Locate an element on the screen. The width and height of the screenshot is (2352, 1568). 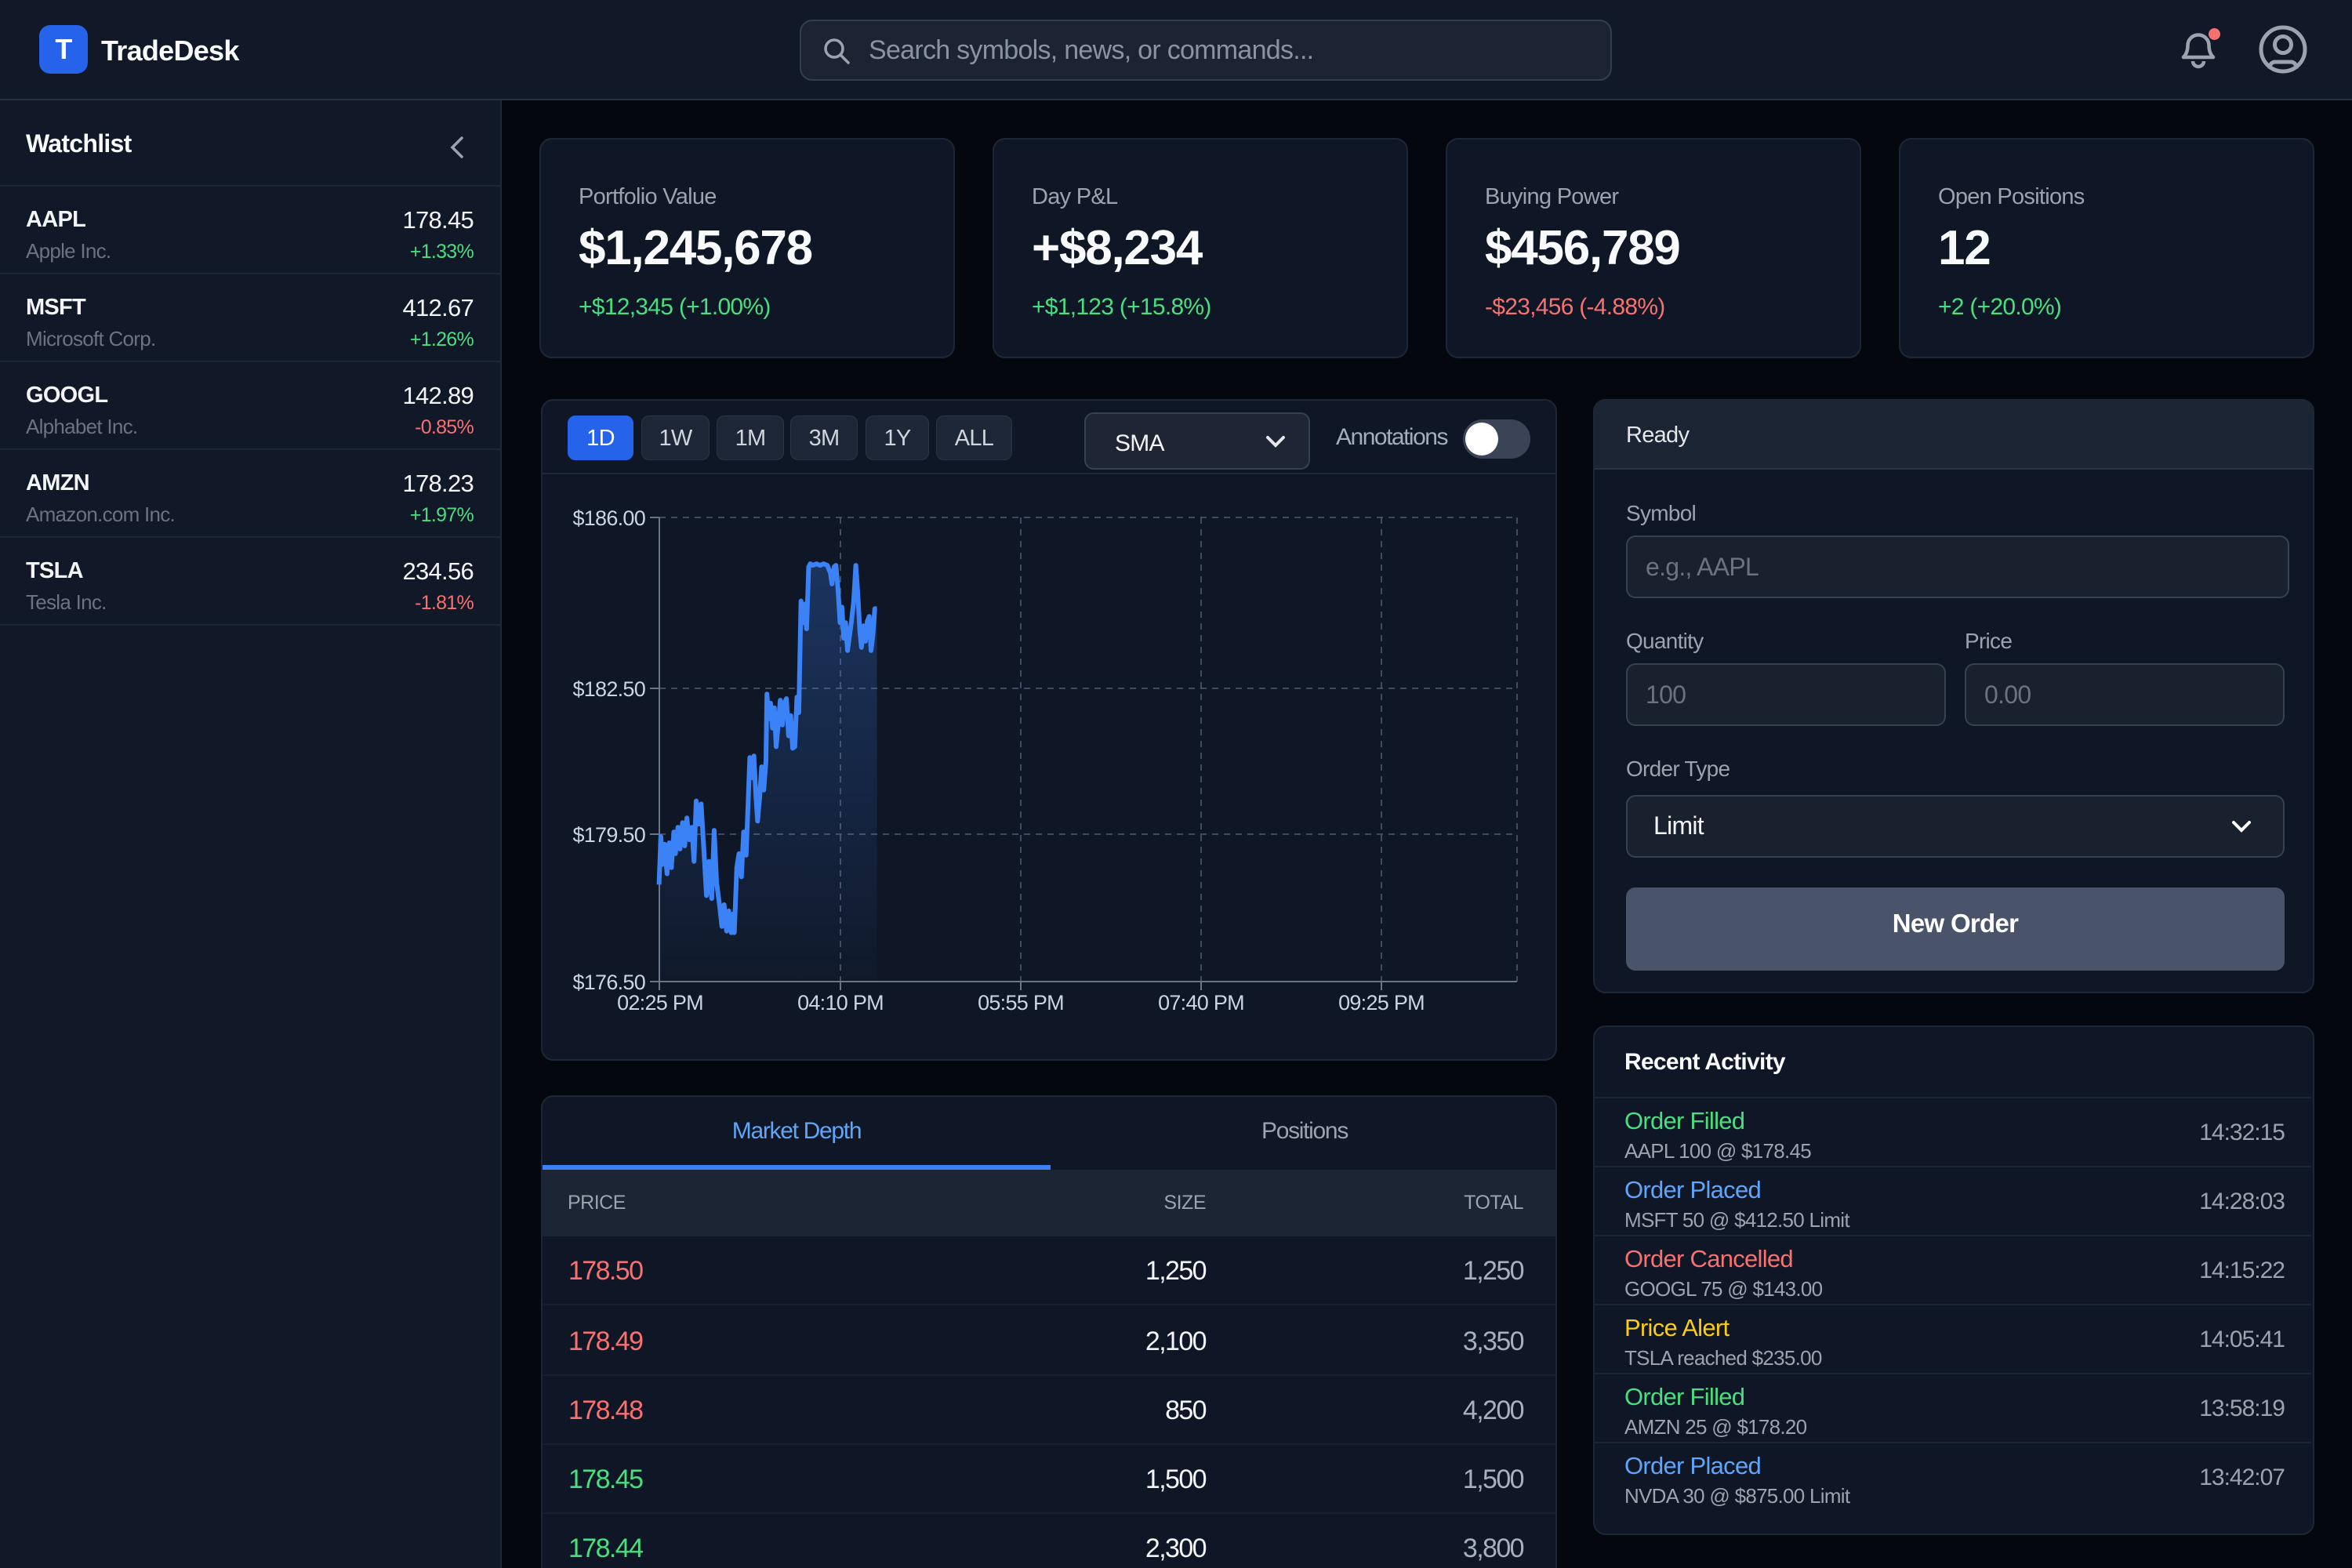
svg-text: $176.50 is located at coordinates (608, 982).